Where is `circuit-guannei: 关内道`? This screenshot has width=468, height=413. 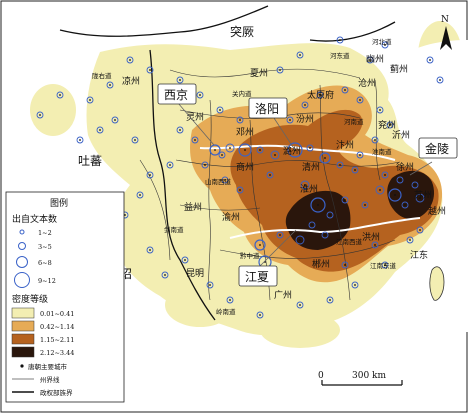 circuit-guannei: 关内道 is located at coordinates (242, 93).